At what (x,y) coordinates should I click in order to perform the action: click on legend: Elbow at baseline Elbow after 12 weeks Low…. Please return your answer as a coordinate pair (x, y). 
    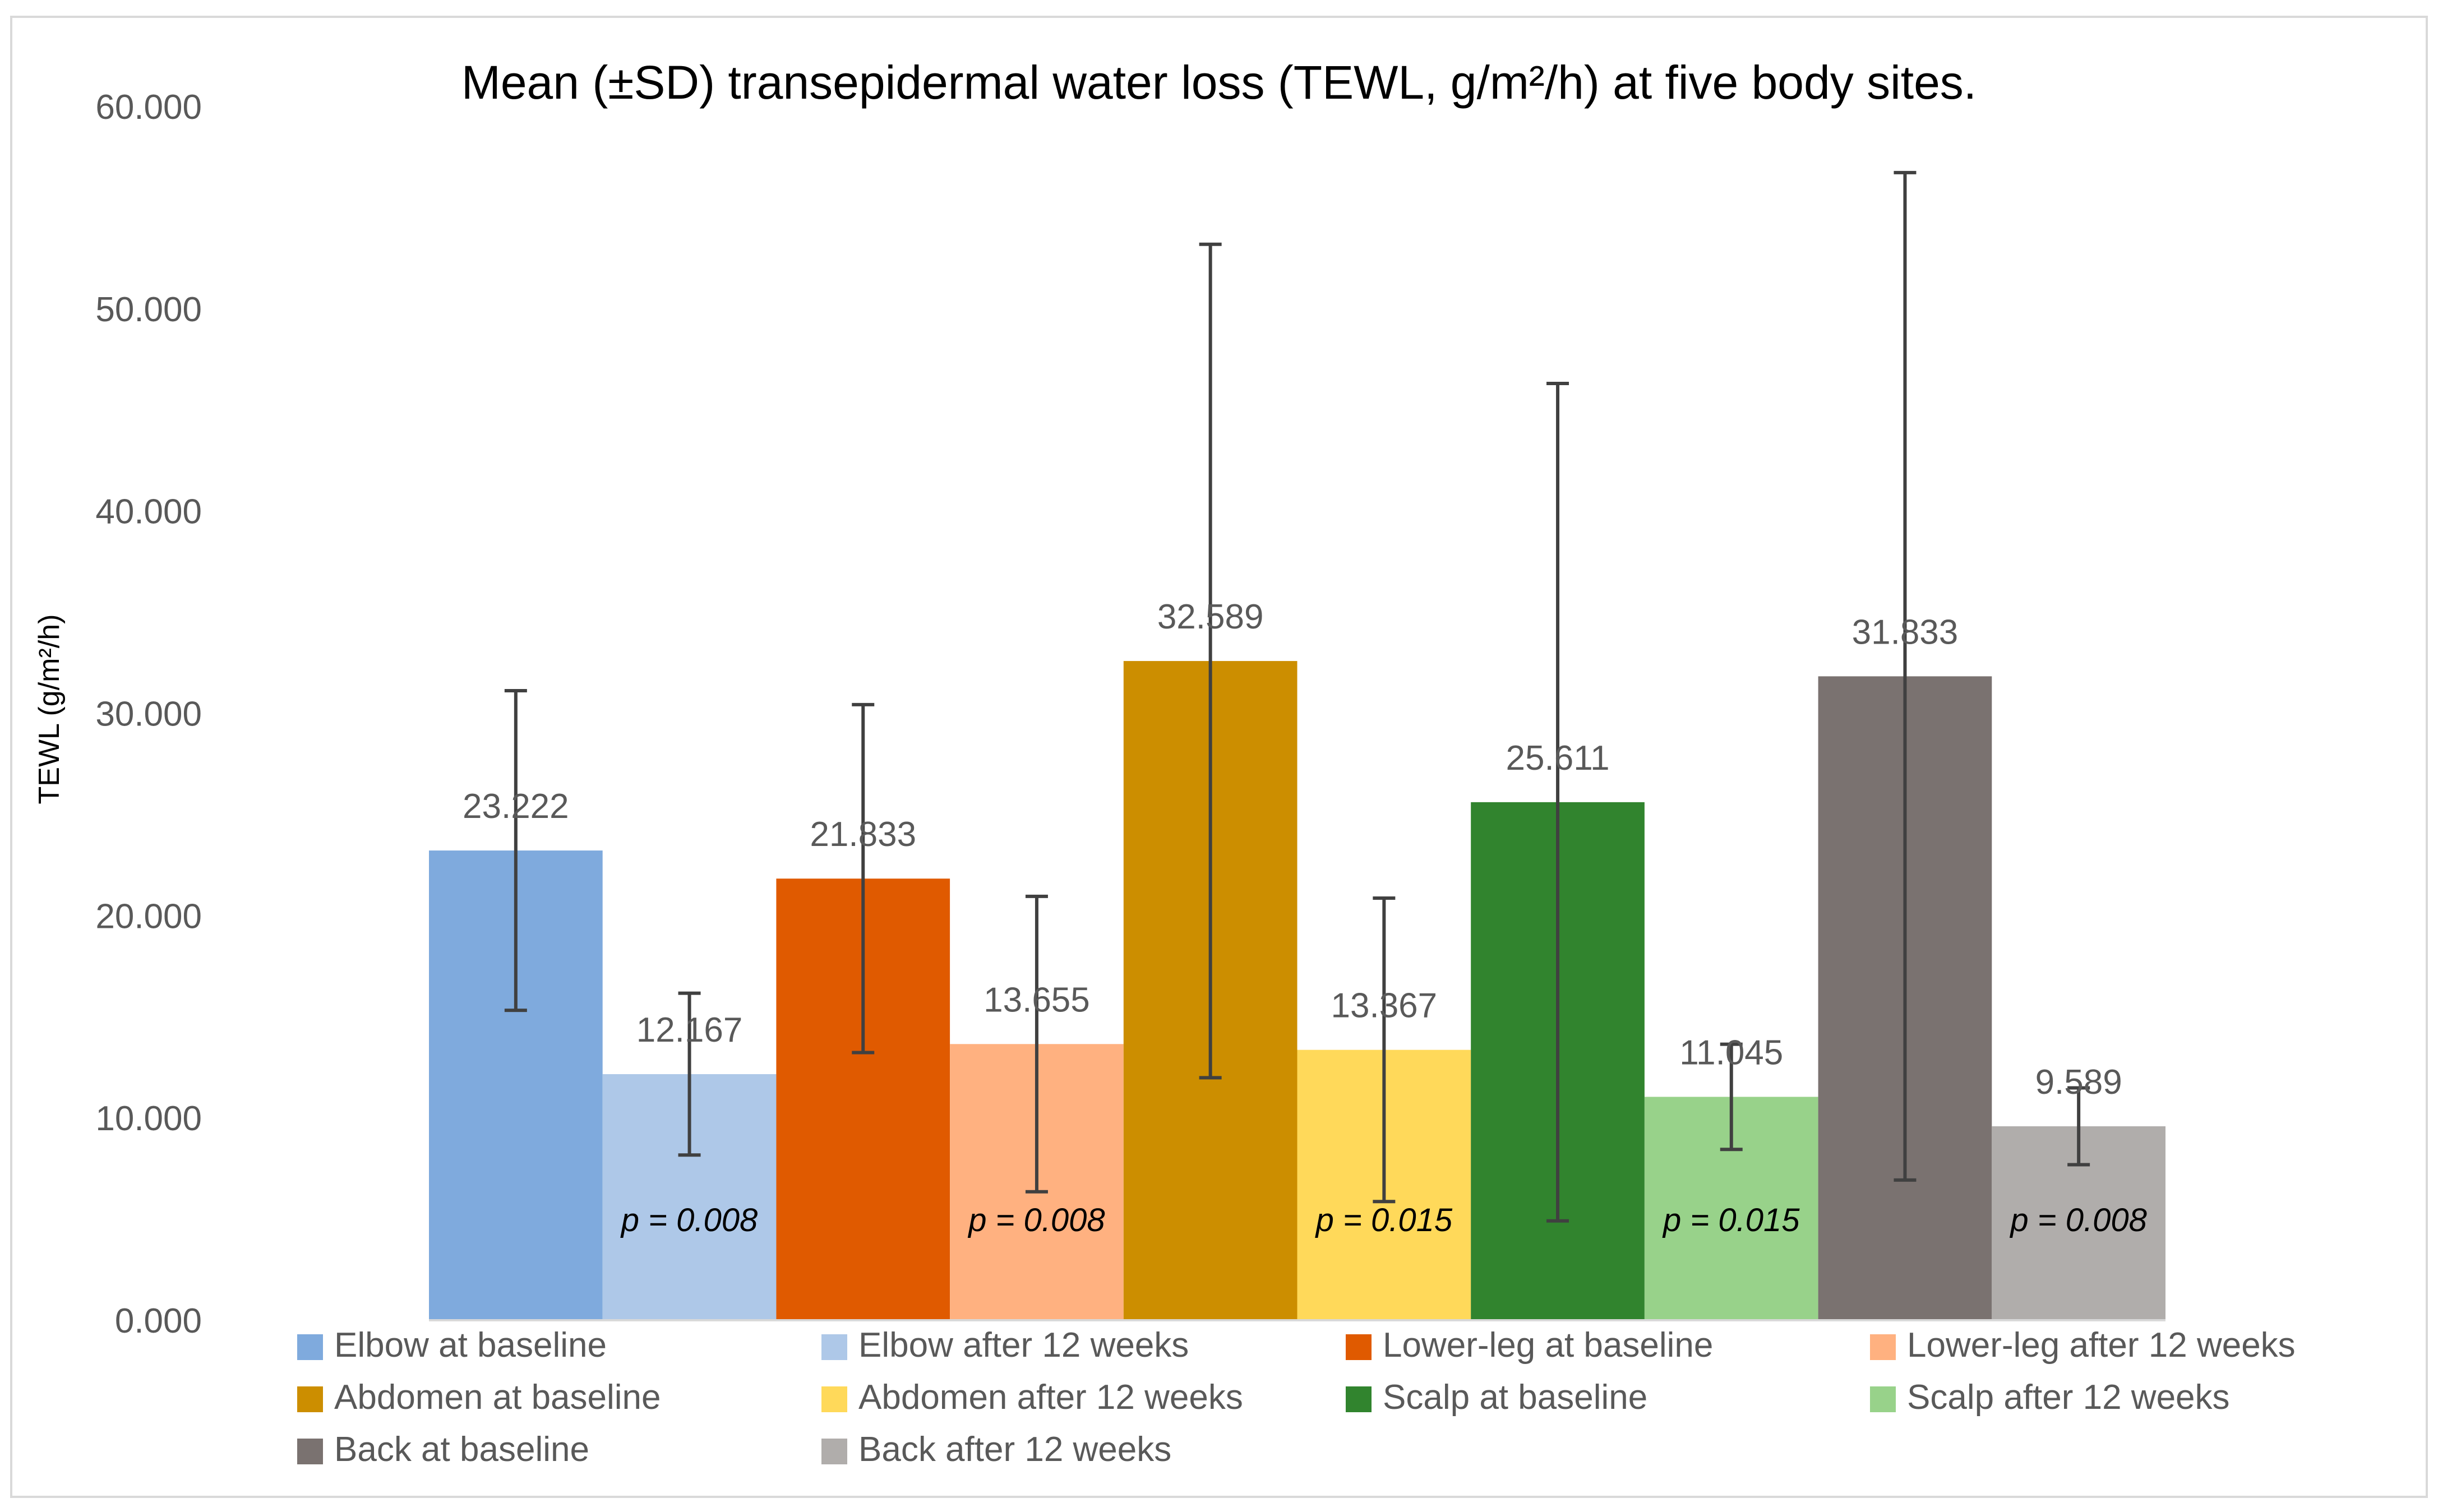
    Looking at the image, I should click on (1297, 1398).